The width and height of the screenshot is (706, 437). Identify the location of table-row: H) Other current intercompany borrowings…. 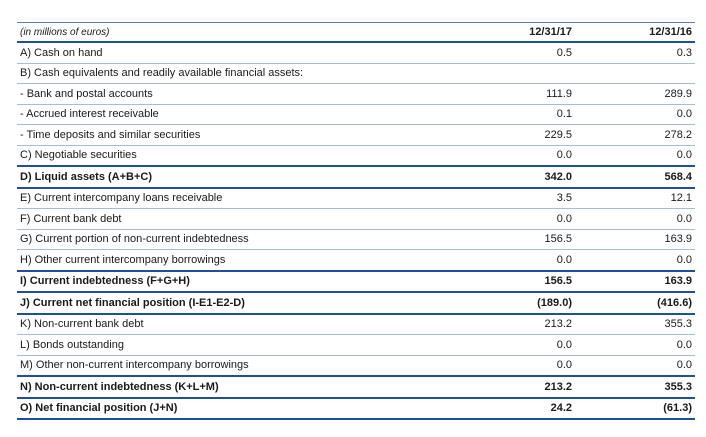
(356, 260).